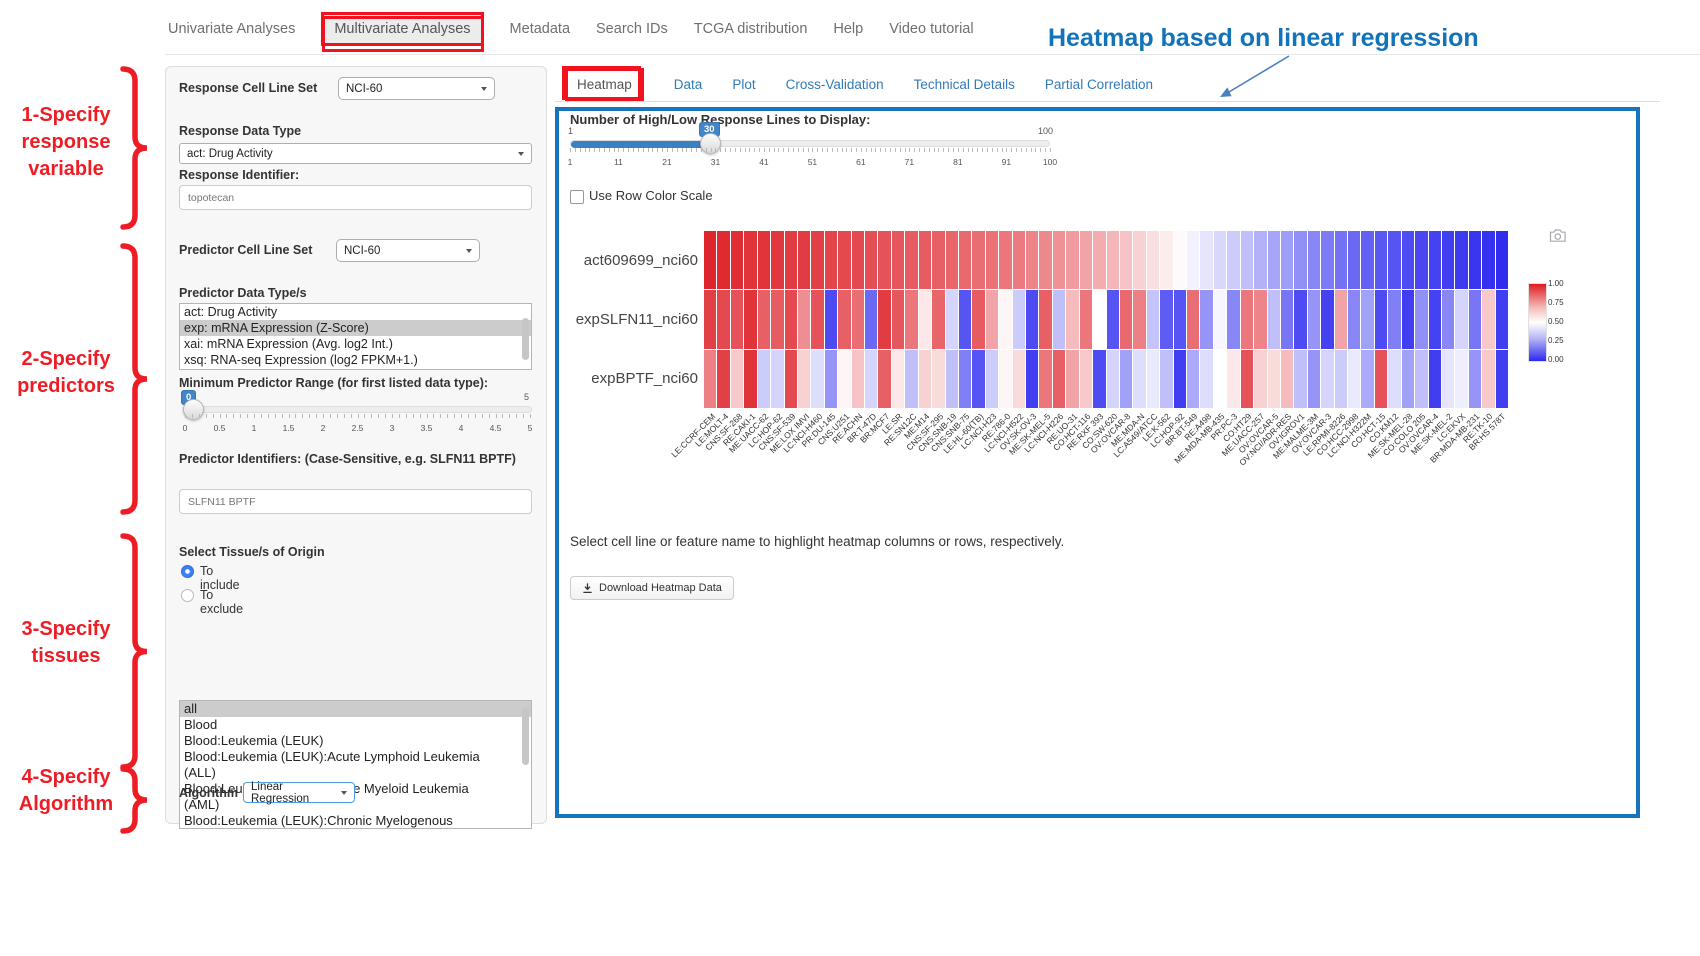  I want to click on algorithm-label: Algorithm, so click(209, 793).